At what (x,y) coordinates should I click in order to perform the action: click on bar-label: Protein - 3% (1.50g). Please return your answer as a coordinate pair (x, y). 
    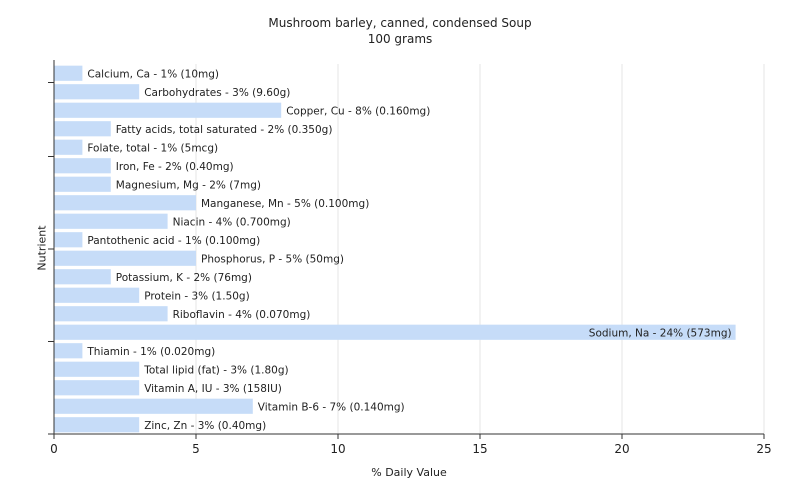
    Looking at the image, I should click on (197, 296).